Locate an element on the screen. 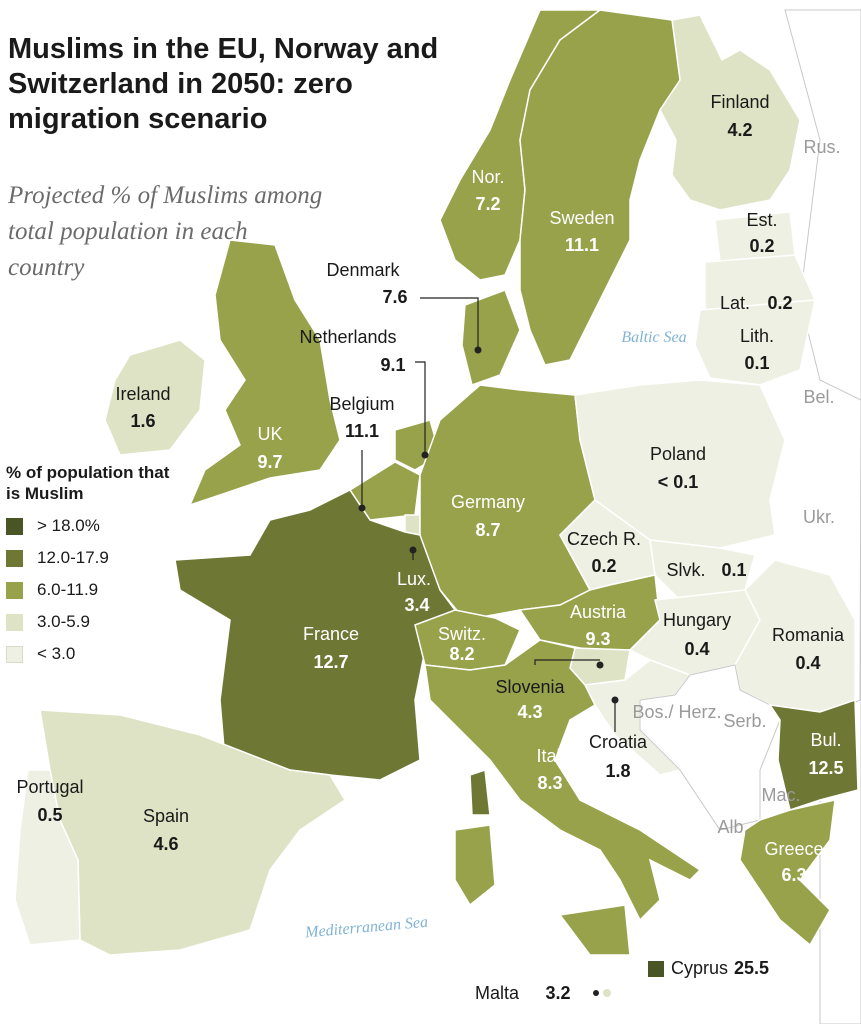 This screenshot has height=1024, width=861. label-slovenia-name: Slovenia is located at coordinates (530, 687).